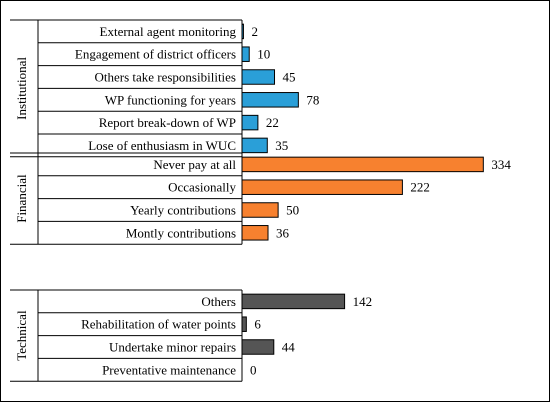  What do you see at coordinates (289, 77) in the screenshot?
I see `value-label: 45` at bounding box center [289, 77].